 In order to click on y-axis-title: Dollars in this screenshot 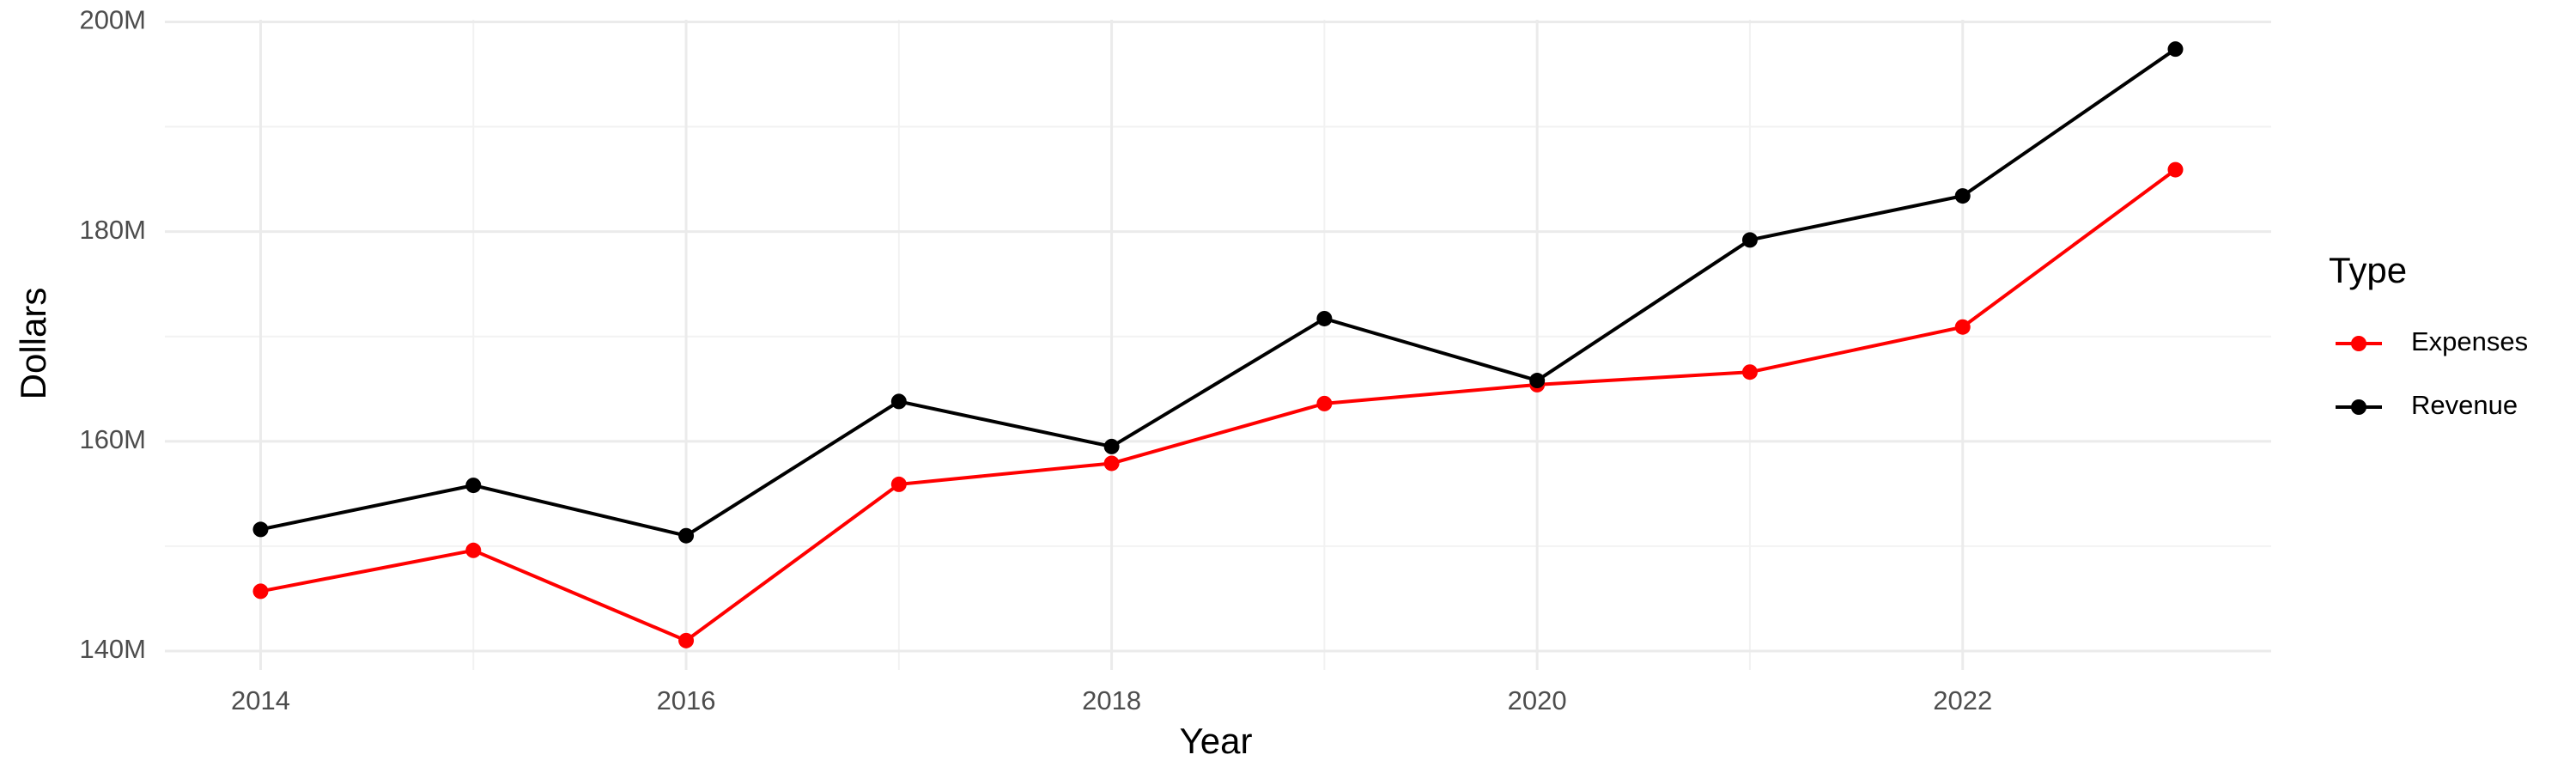, I will do `click(33, 344)`.